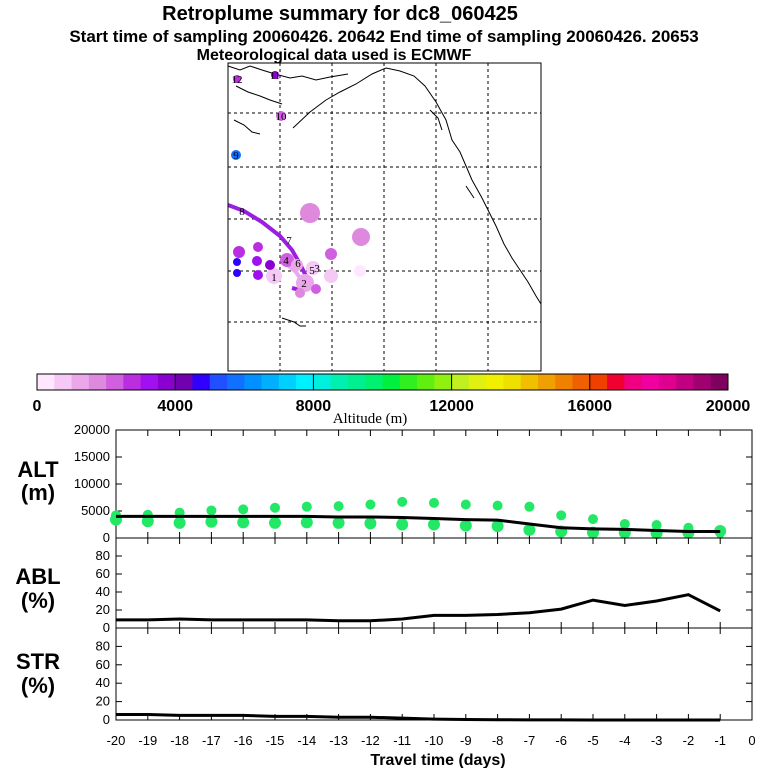 This screenshot has height=768, width=768. What do you see at coordinates (418, 608) in the screenshot?
I see `abl-line` at bounding box center [418, 608].